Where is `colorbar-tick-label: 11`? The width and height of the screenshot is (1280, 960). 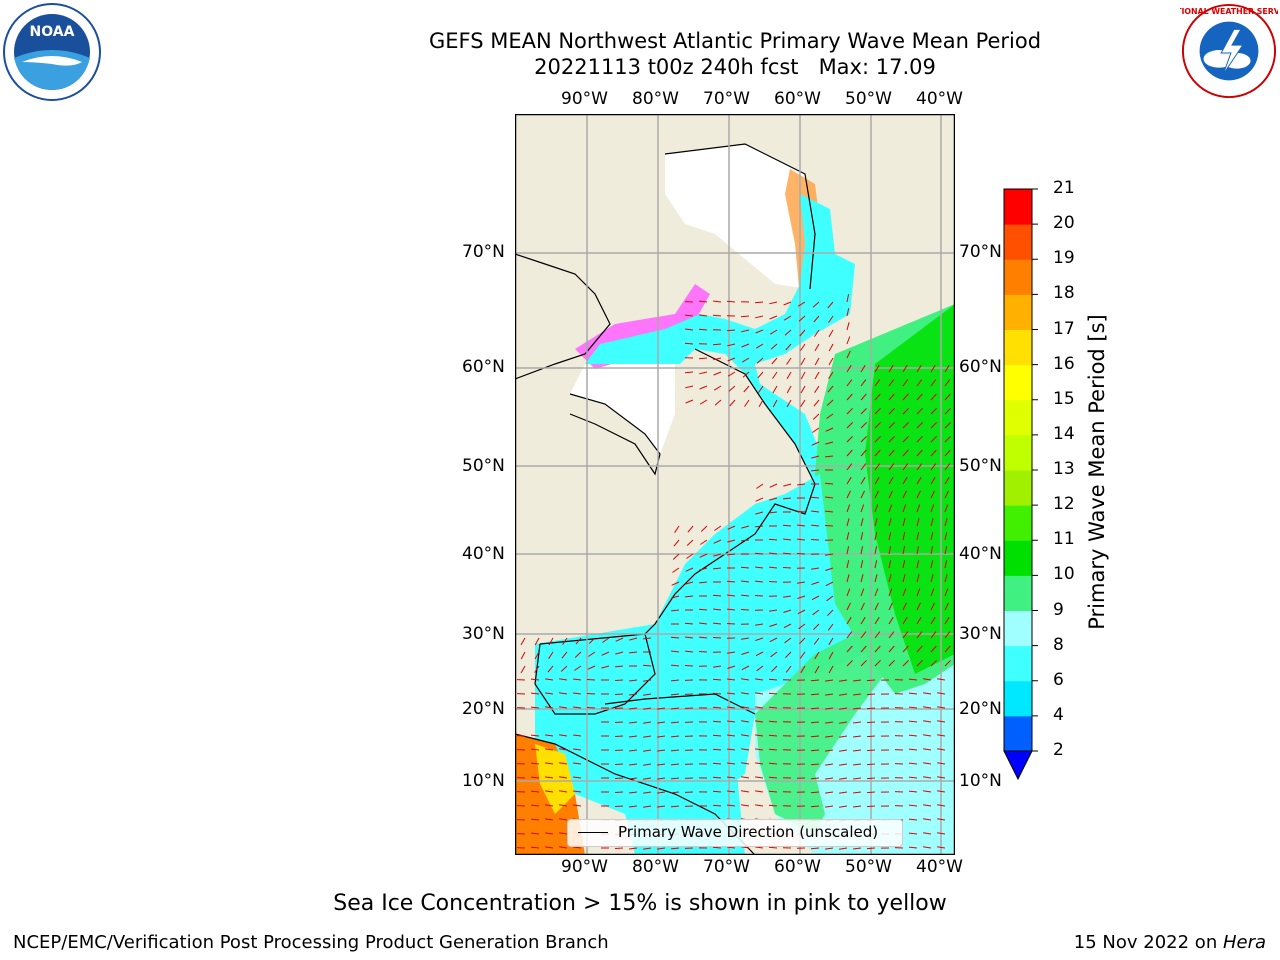
colorbar-tick-label: 11 is located at coordinates (1064, 539).